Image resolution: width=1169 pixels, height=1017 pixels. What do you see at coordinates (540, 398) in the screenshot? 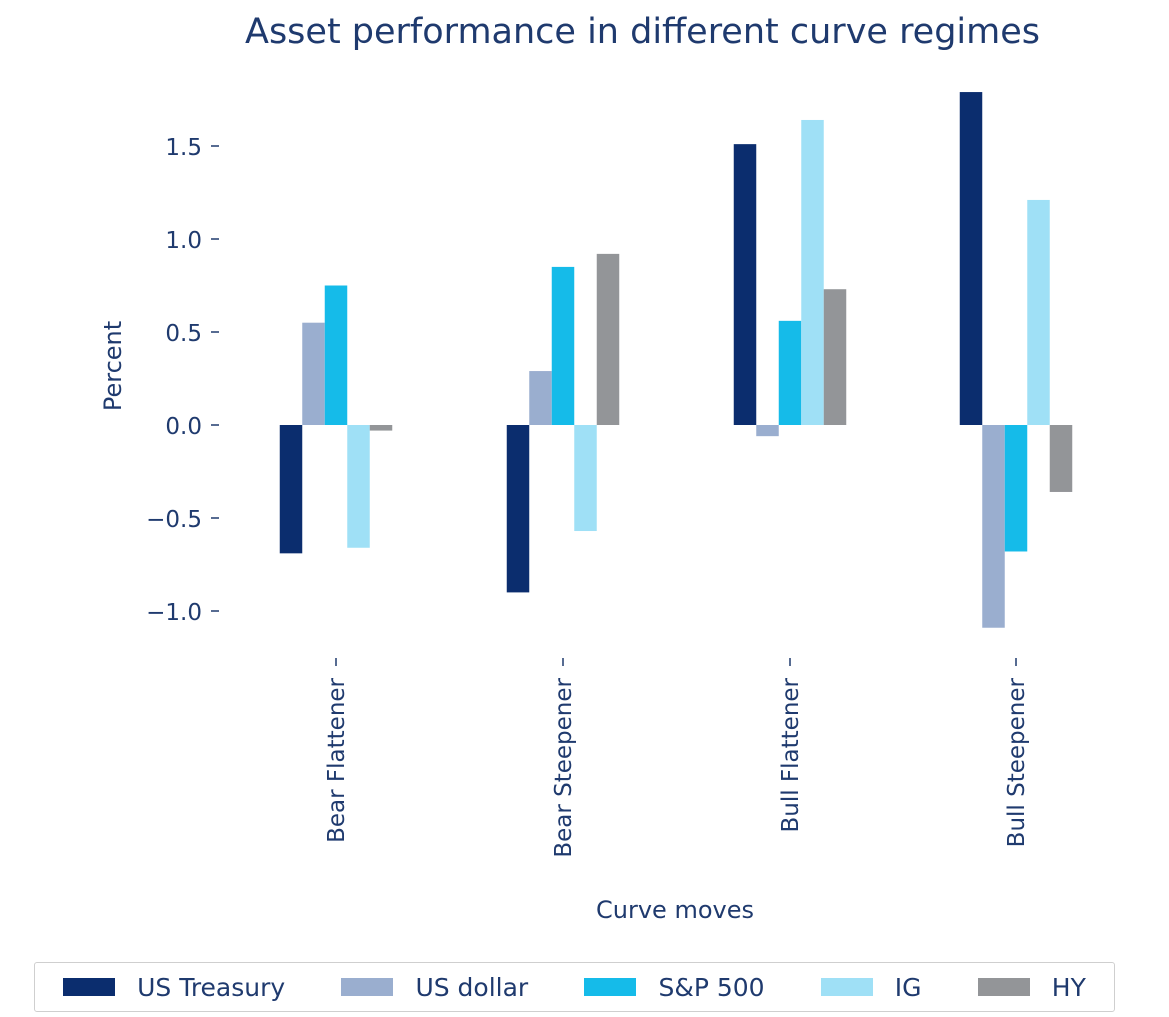
I see `bar-us-dollar-bear-steepener` at bounding box center [540, 398].